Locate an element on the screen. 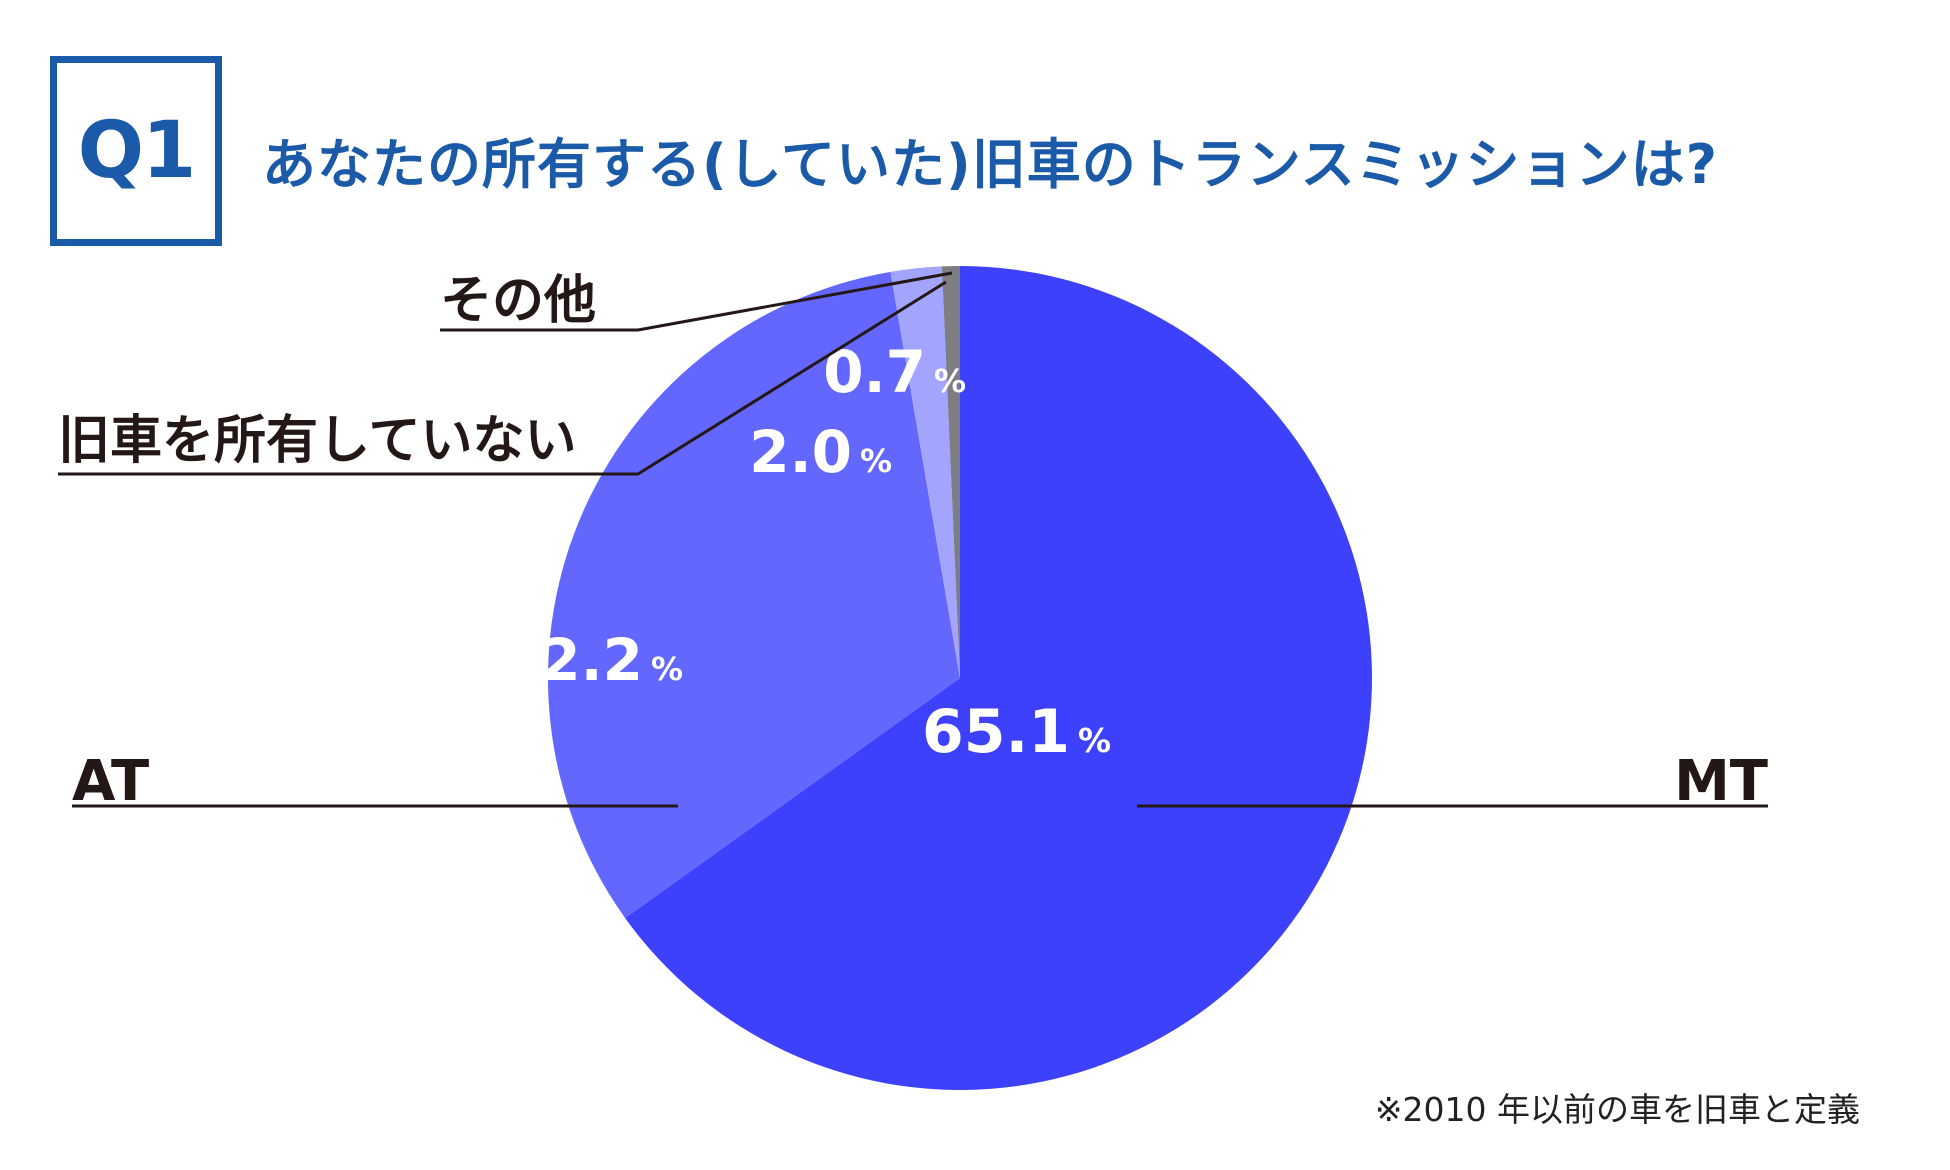 The height and width of the screenshot is (1170, 1950). question-number: Q1 is located at coordinates (137, 151).